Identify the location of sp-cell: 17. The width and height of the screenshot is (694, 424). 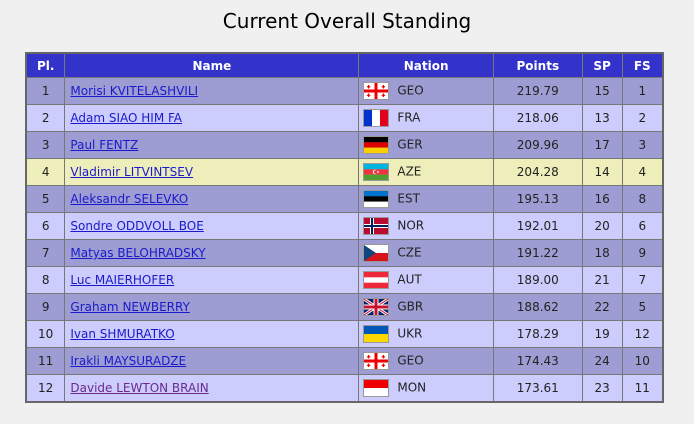
(602, 145).